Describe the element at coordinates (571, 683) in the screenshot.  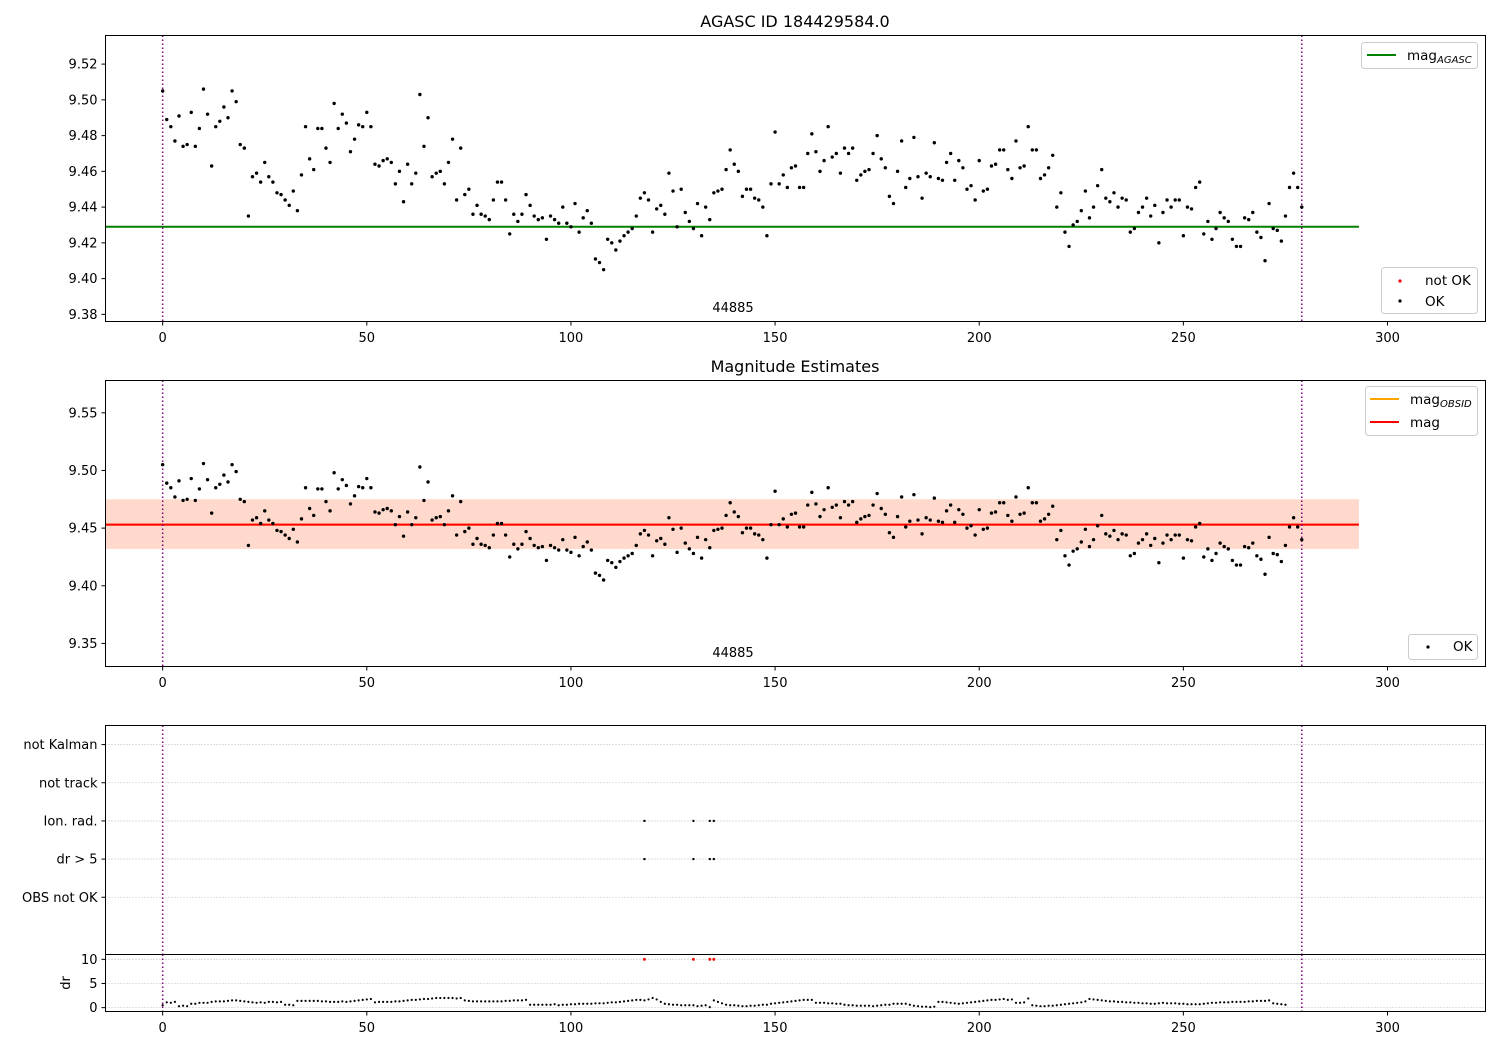
I see `x-tick-label: 100` at that location.